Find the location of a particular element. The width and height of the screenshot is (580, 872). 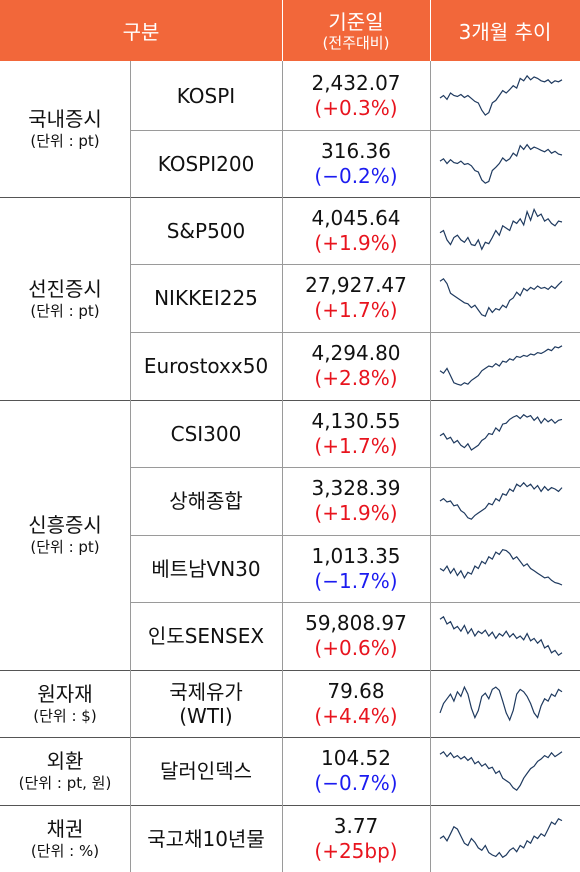

index-value: 3.77 is located at coordinates (356, 825).